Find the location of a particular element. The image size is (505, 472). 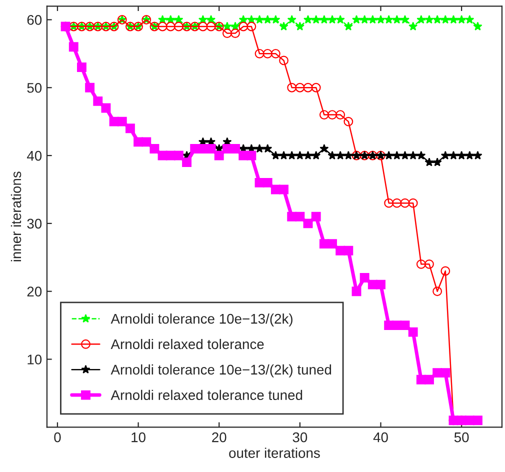

y-tick-label: 60 is located at coordinates (34, 20).